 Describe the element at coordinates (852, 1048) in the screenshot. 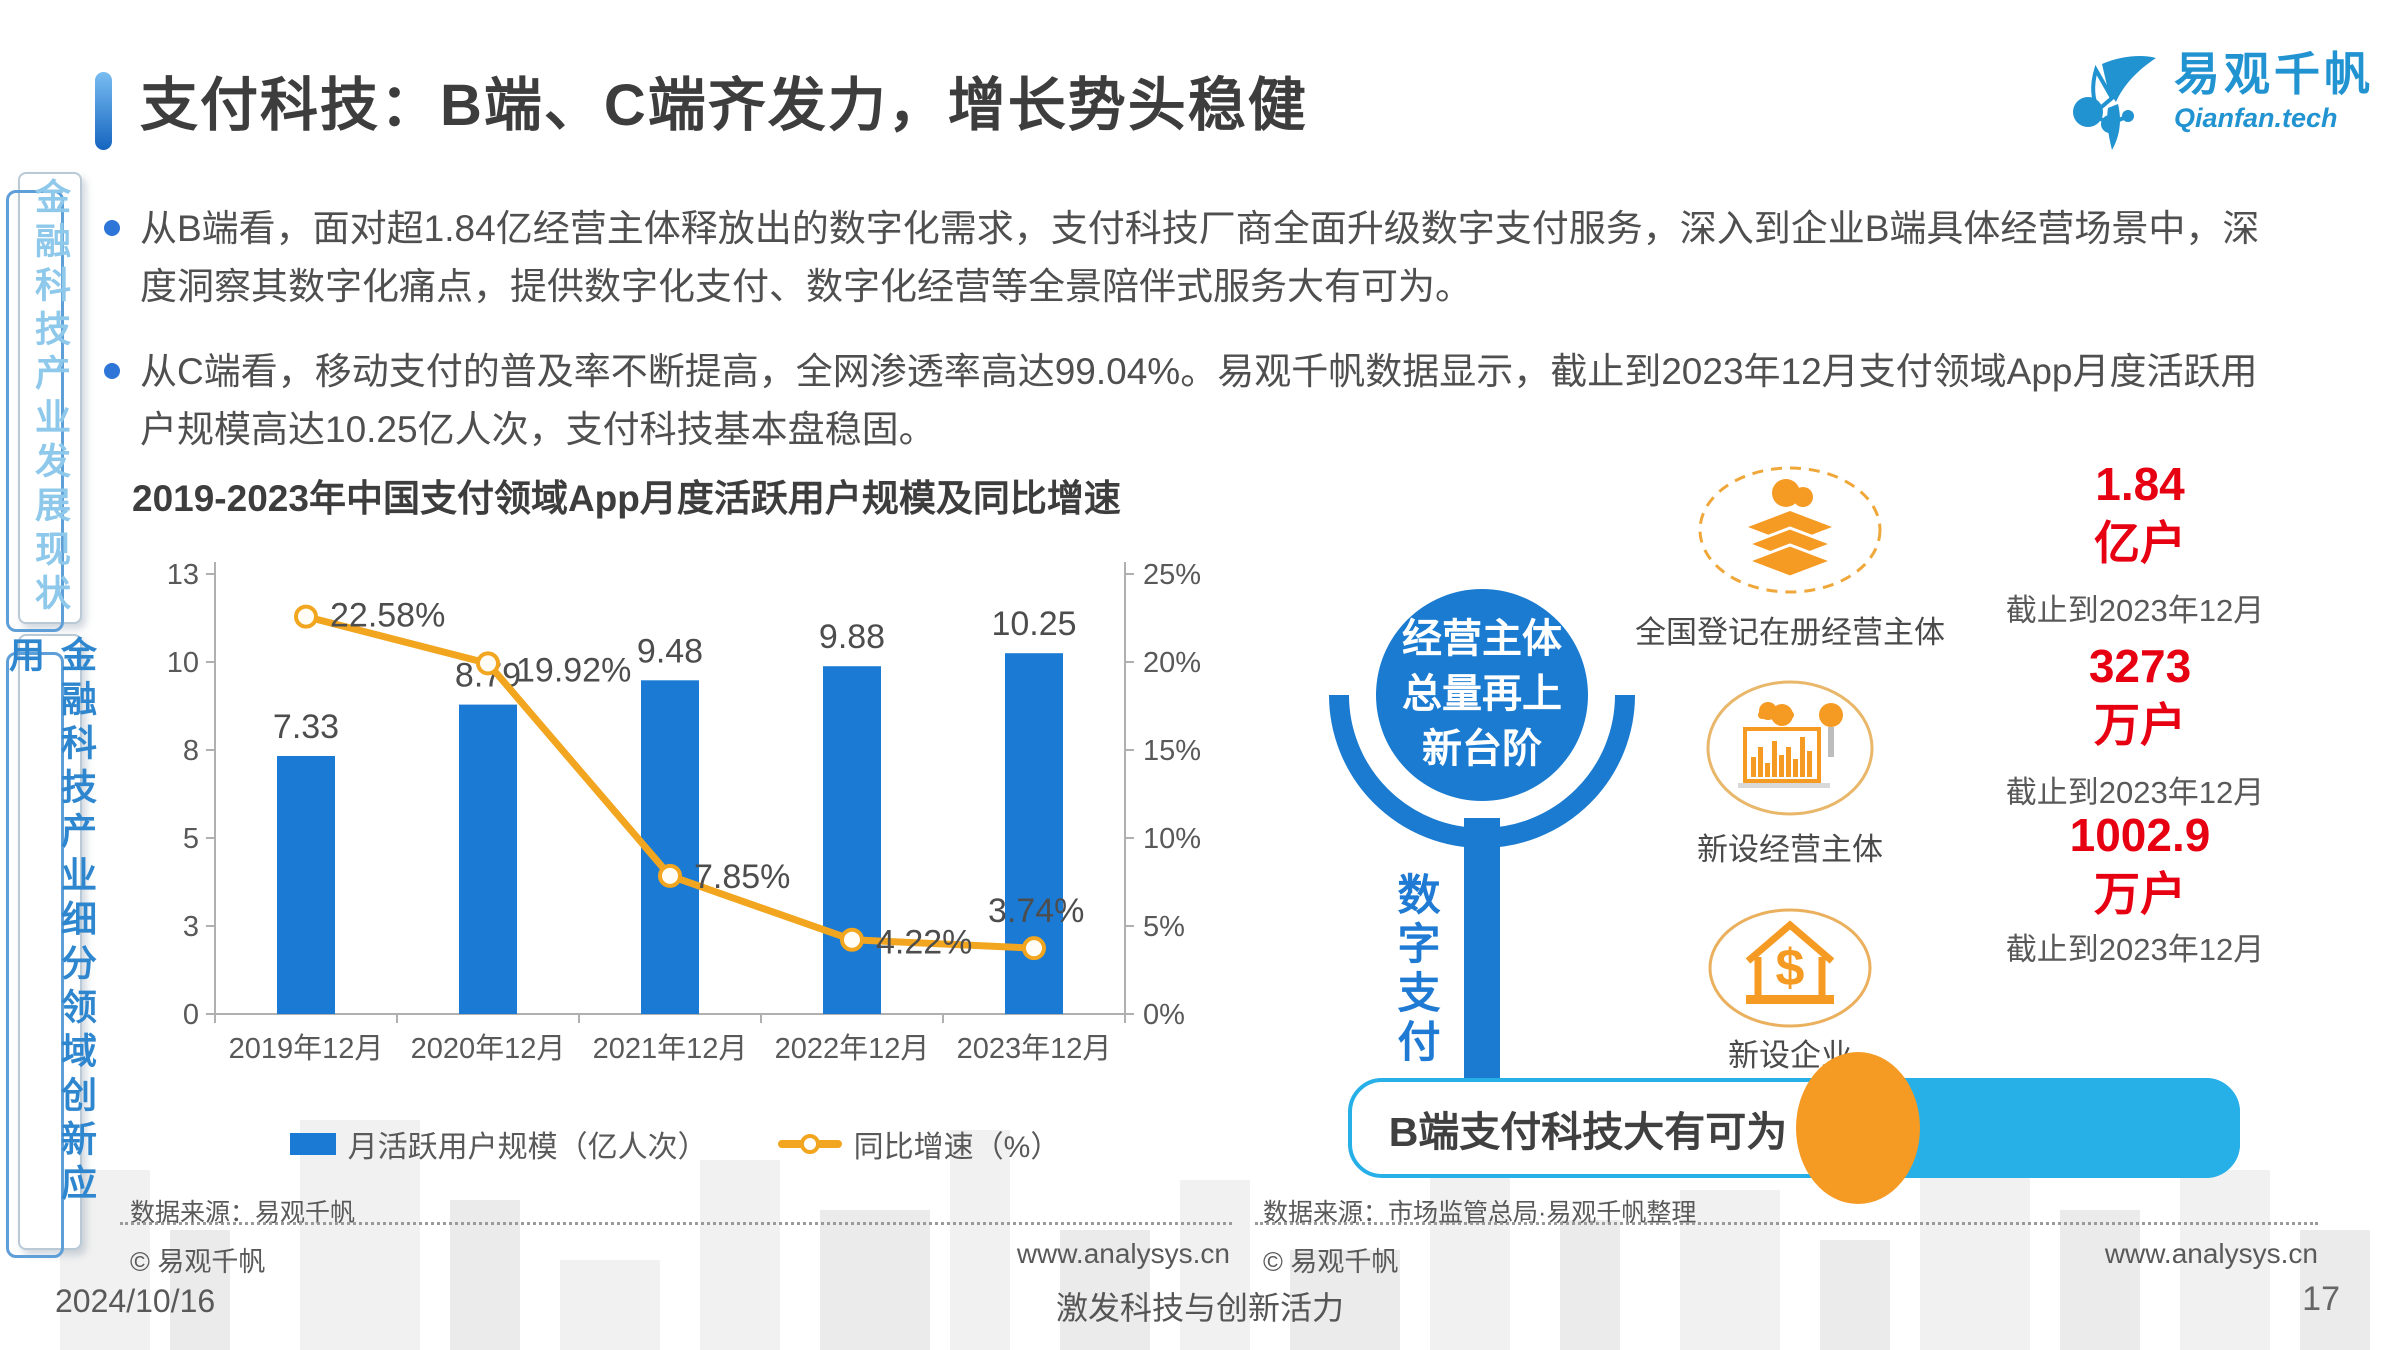

I see `x-category-label: 2022年12月` at that location.